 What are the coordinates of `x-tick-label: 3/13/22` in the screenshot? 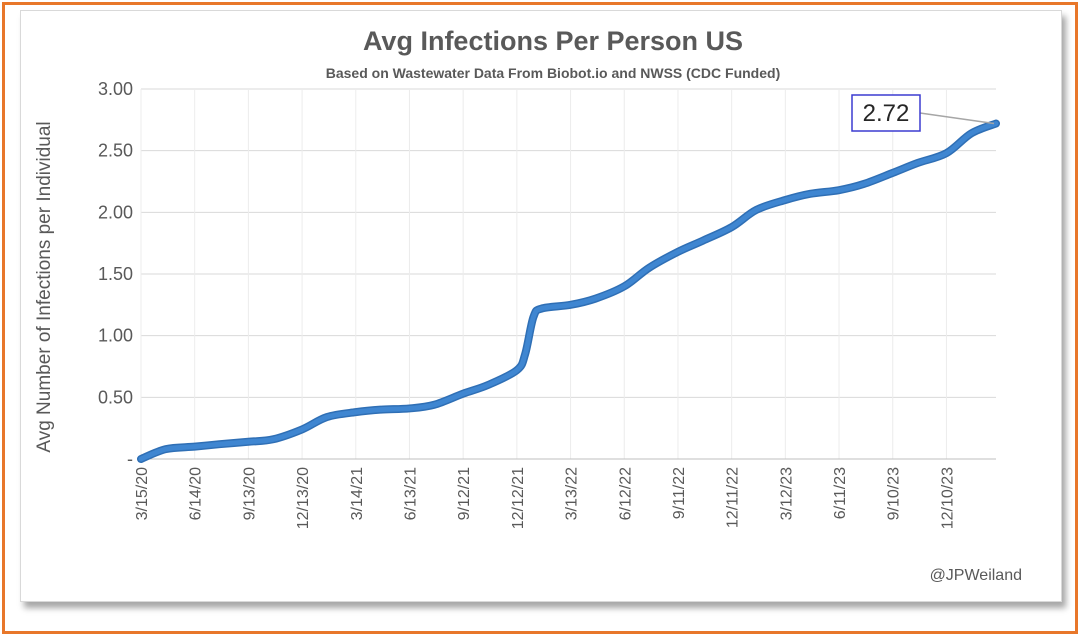 It's located at (572, 493).